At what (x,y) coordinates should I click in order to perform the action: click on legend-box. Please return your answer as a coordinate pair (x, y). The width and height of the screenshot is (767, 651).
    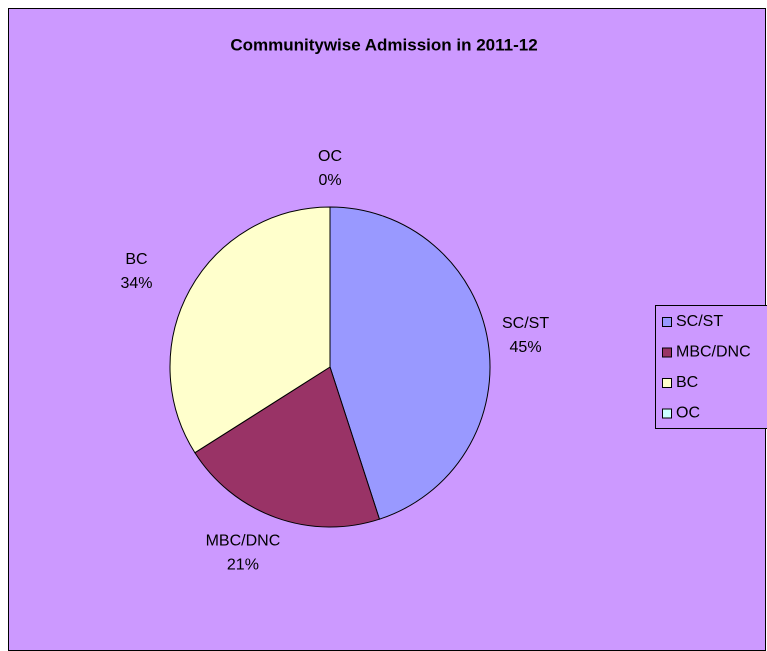
    Looking at the image, I should click on (711, 367).